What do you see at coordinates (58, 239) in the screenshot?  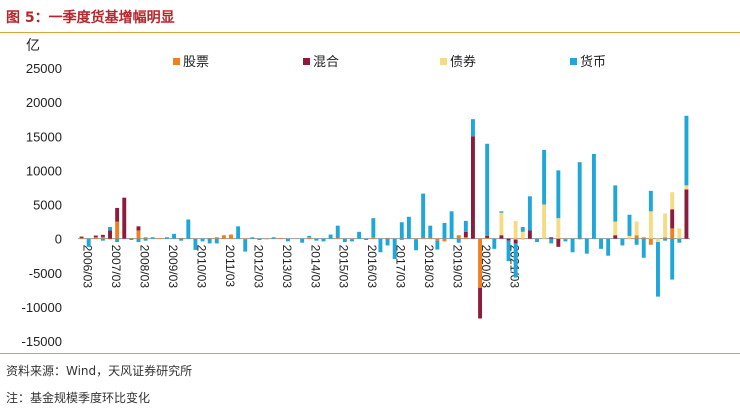 I see `y-tick-label: 0` at bounding box center [58, 239].